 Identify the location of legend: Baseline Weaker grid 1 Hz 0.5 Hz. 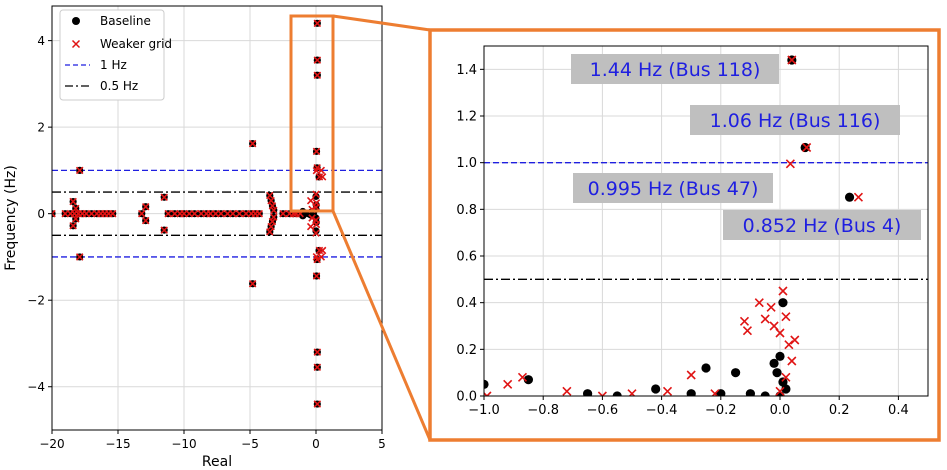
(115, 55).